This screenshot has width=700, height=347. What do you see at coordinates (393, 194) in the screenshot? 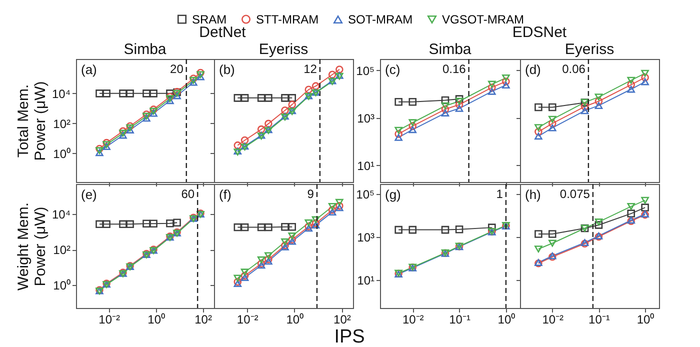
I see `annotation: (g)` at bounding box center [393, 194].